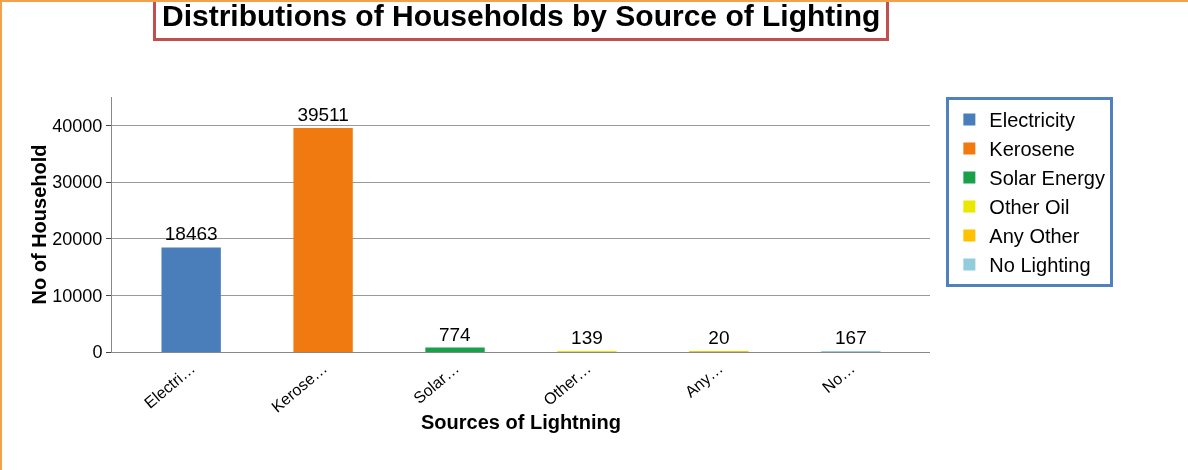 This screenshot has width=1188, height=470. I want to click on y-tick-label: 30000, so click(77, 182).